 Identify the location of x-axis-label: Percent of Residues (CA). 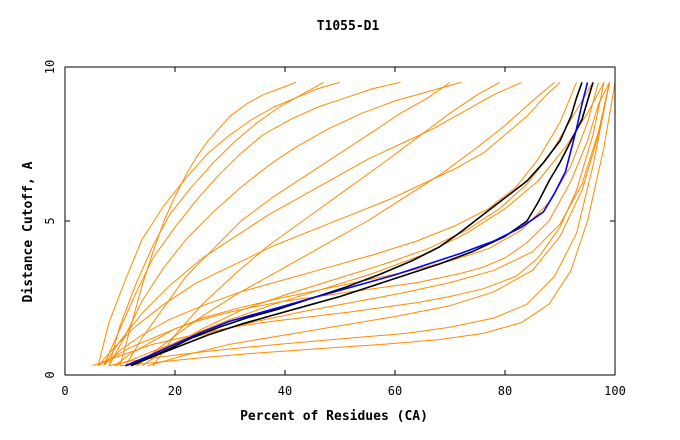
(334, 416).